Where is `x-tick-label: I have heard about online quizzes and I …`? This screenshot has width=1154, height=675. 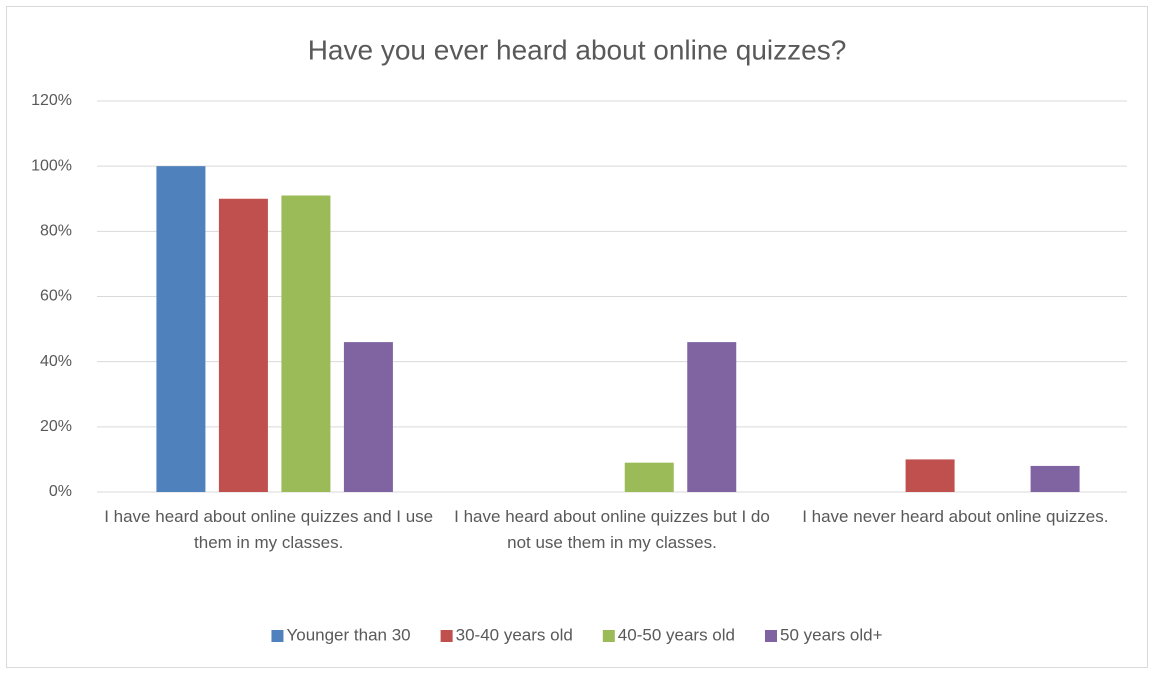
x-tick-label: I have heard about online quizzes and I … is located at coordinates (269, 529).